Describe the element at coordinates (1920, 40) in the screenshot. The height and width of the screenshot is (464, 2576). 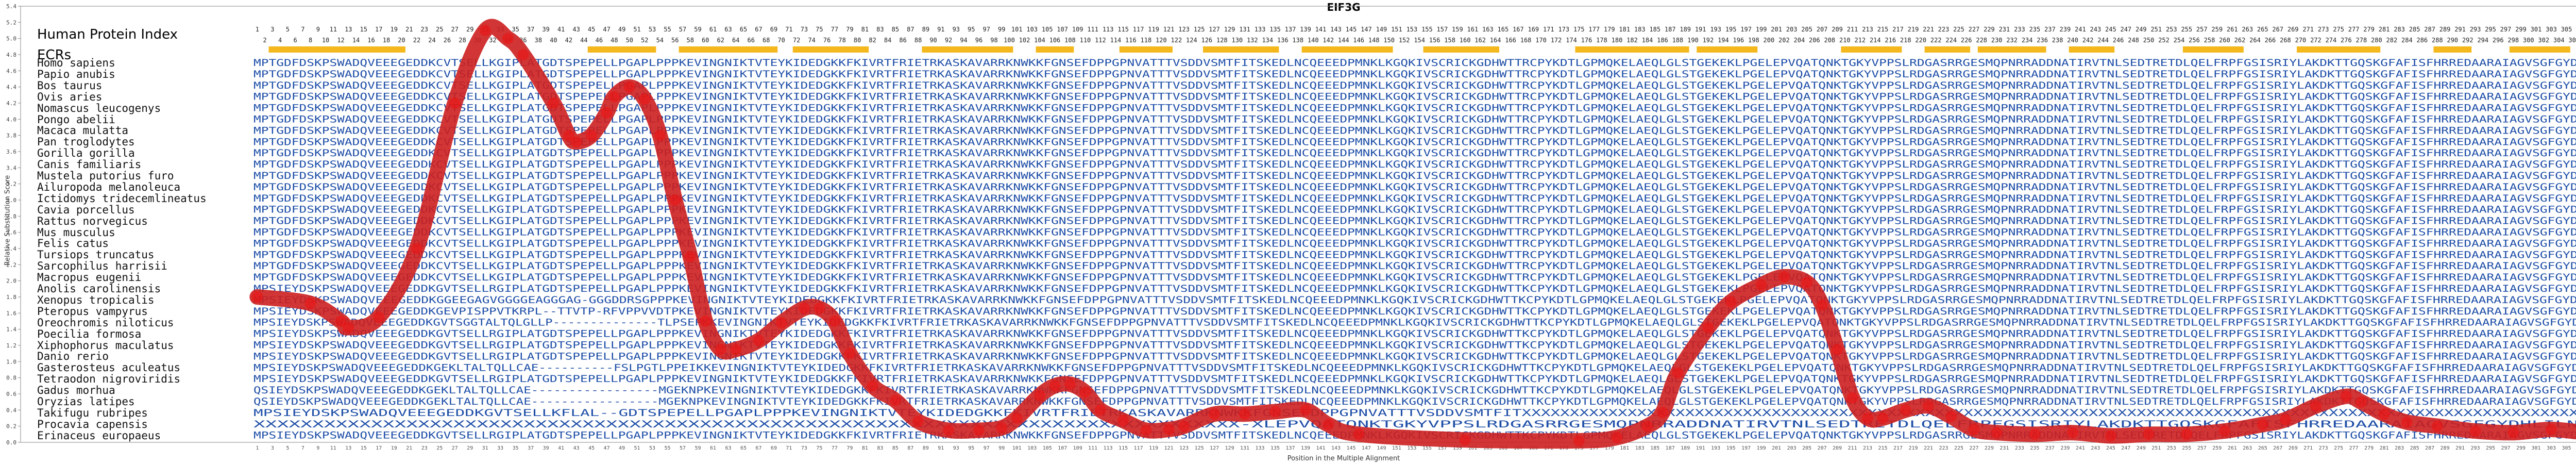
I see `human-index-tick: 220` at that location.